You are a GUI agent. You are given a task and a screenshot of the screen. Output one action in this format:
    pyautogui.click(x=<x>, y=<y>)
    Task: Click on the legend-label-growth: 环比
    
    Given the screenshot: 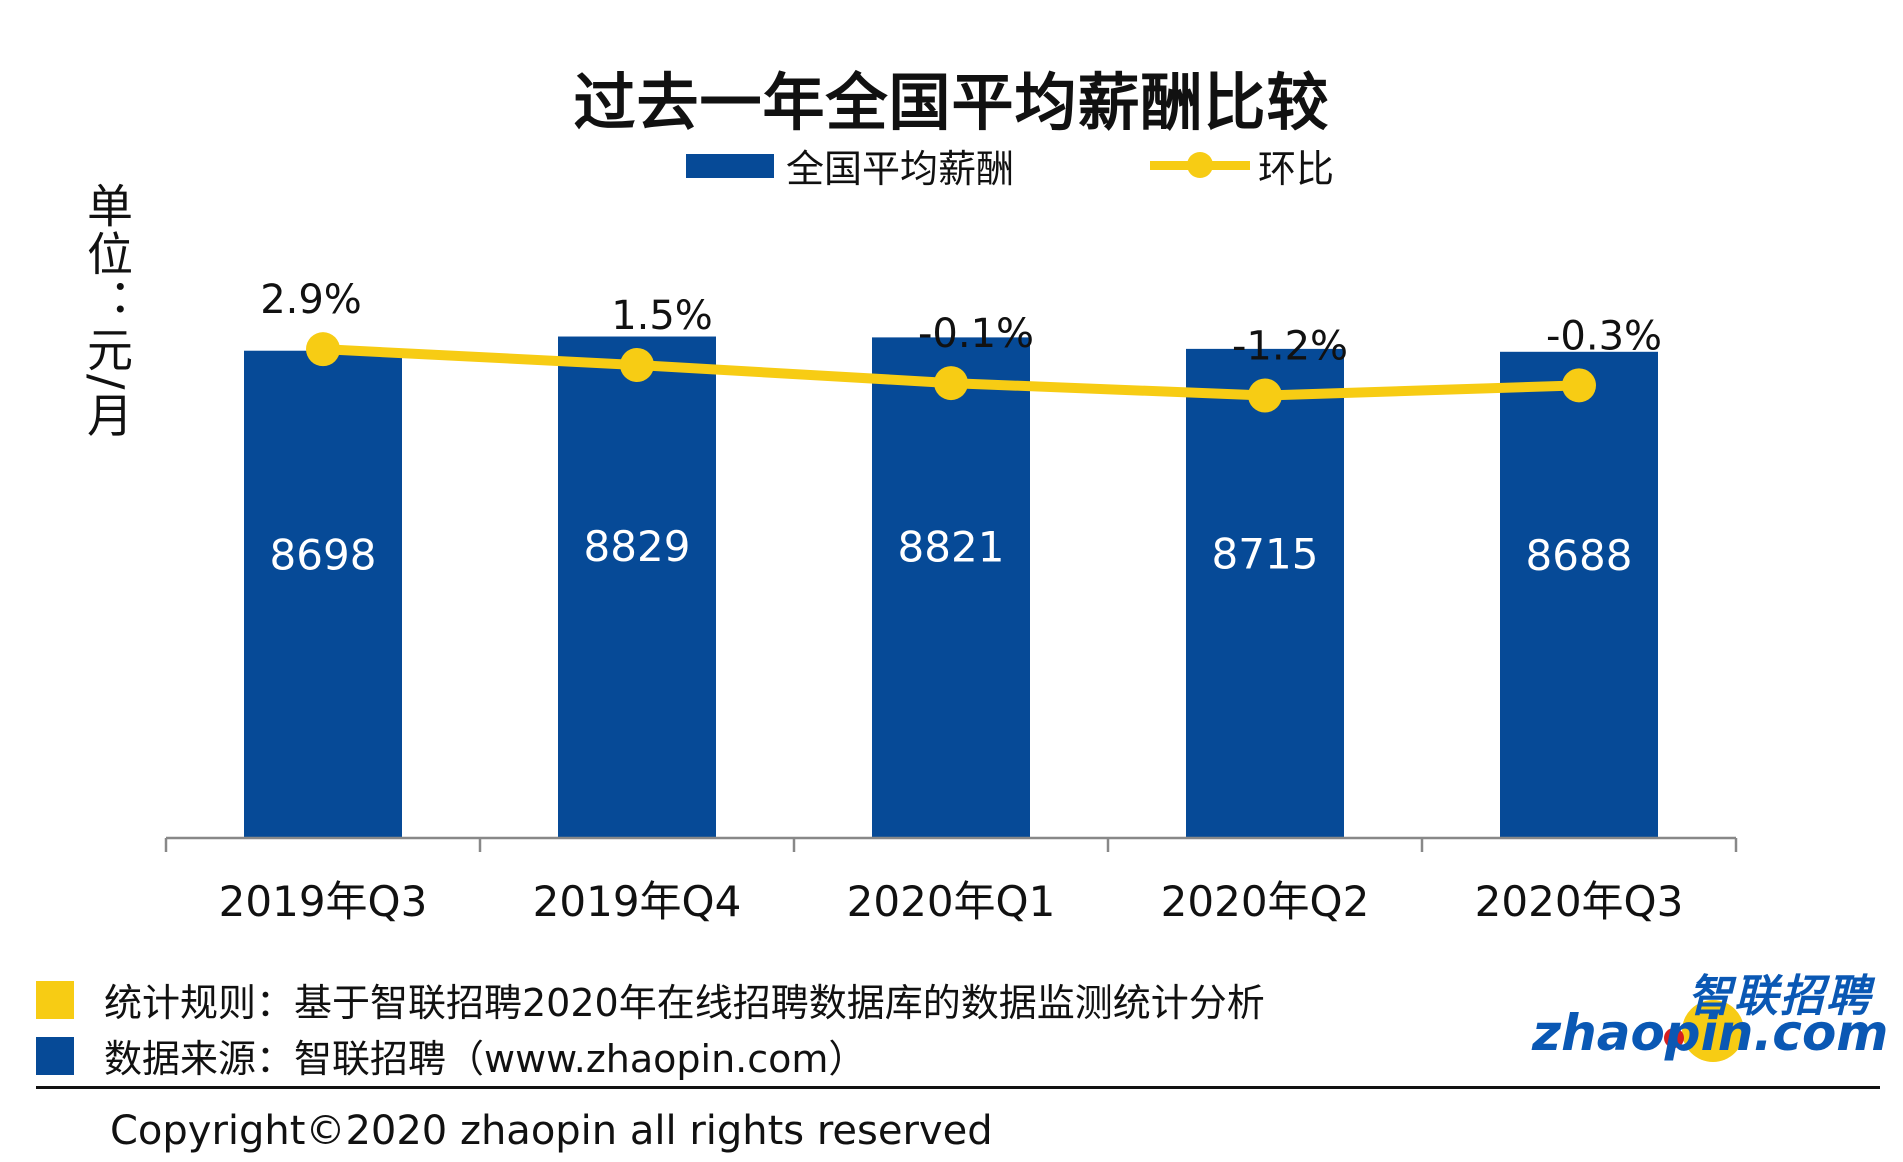 What is the action you would take?
    pyautogui.click(x=1296, y=168)
    